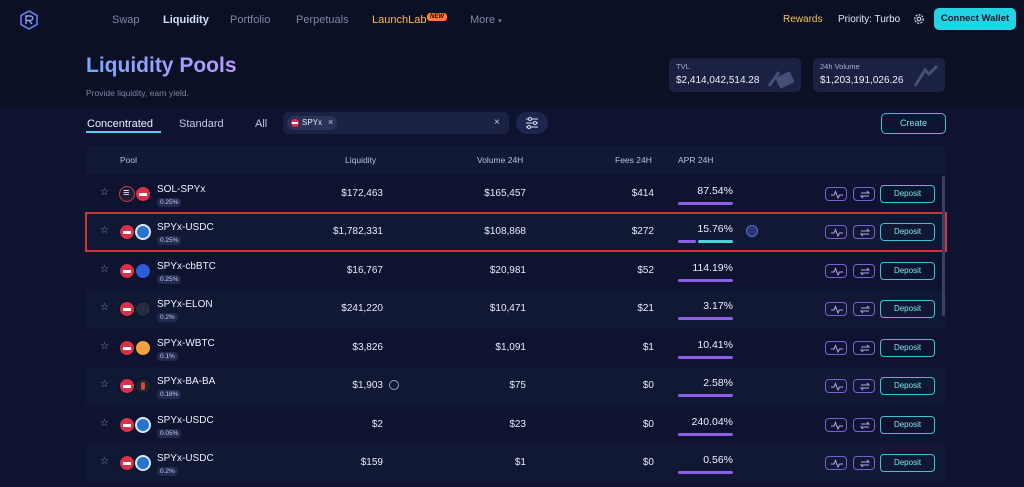 The width and height of the screenshot is (1024, 487). Describe the element at coordinates (633, 160) in the screenshot. I see `col-fees: Fees 24H` at that location.